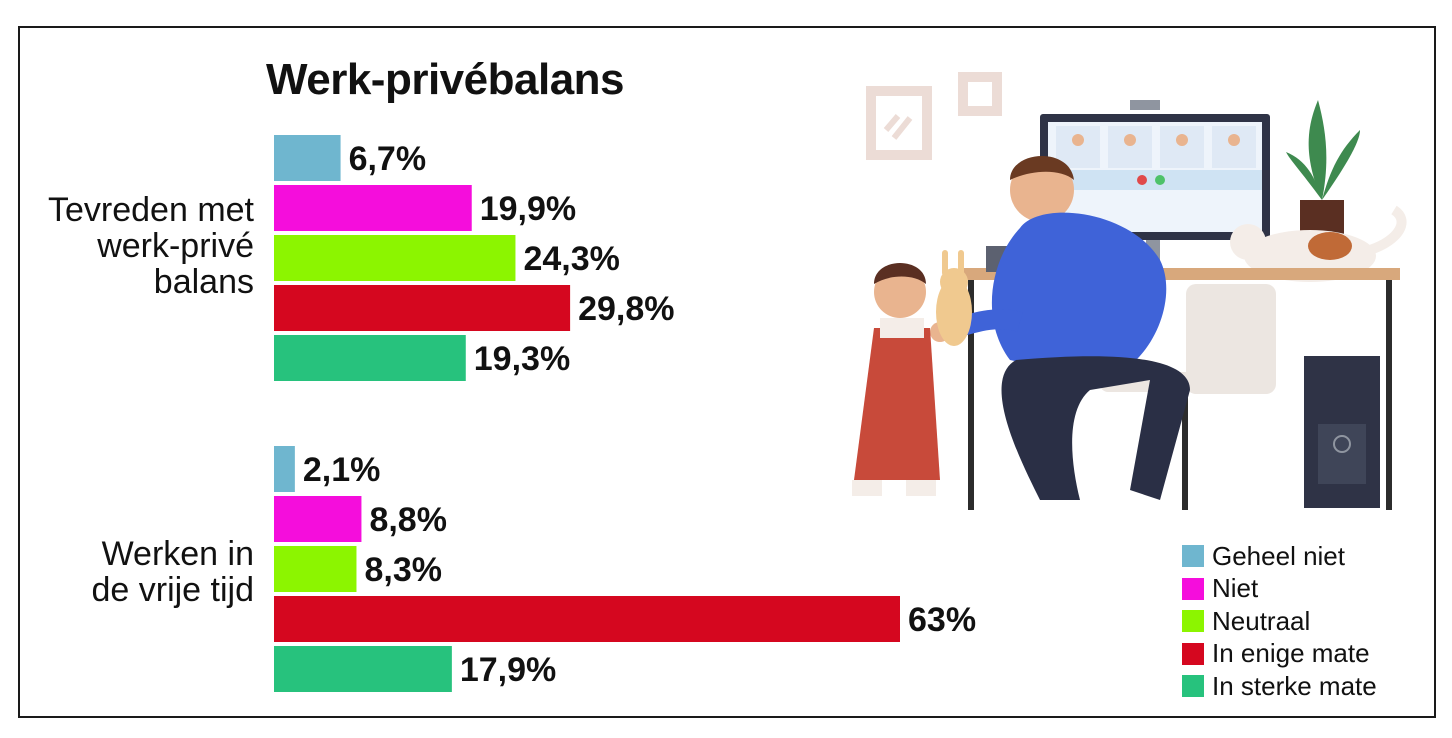  What do you see at coordinates (1279, 589) in the screenshot?
I see `legend-item: Niet` at bounding box center [1279, 589].